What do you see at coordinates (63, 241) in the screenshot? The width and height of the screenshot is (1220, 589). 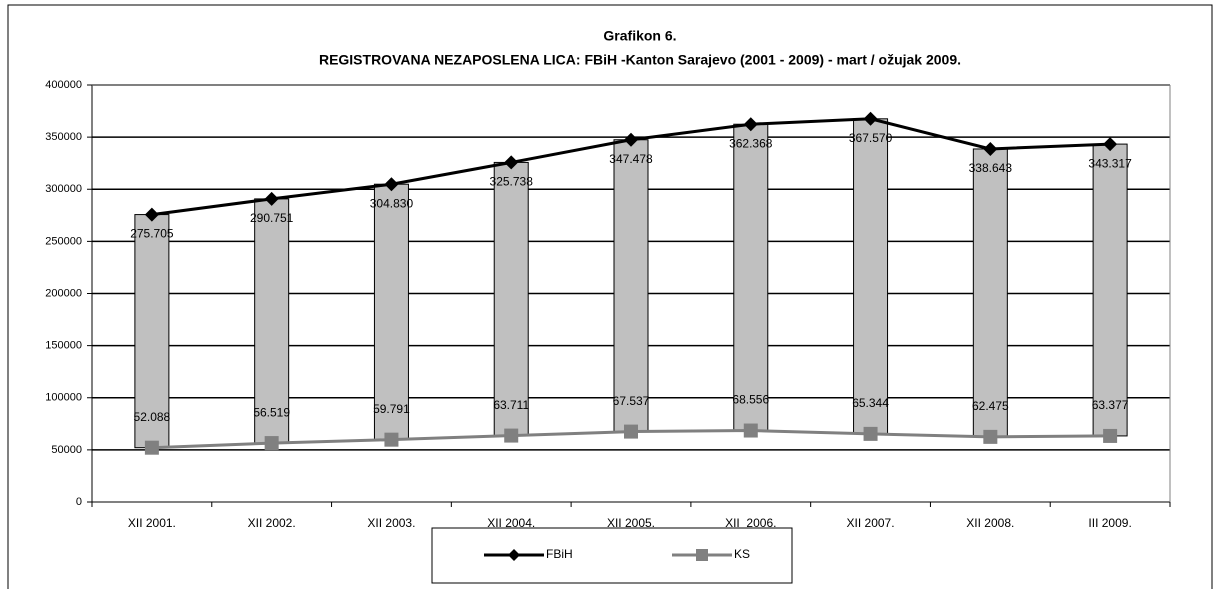 I see `y-tick-label: 250000` at bounding box center [63, 241].